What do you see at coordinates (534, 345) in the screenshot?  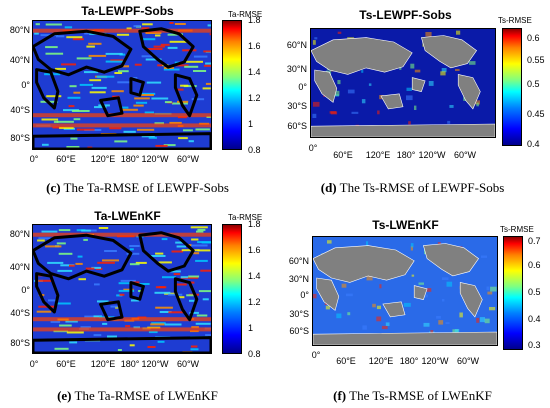 I see `colorbar-tick: 0.3` at bounding box center [534, 345].